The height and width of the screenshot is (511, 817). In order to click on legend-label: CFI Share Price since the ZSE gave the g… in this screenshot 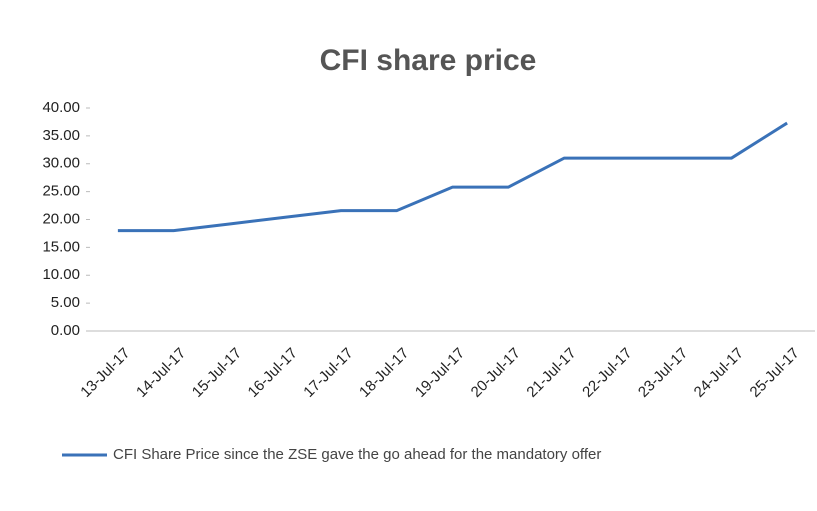, I will do `click(357, 454)`.